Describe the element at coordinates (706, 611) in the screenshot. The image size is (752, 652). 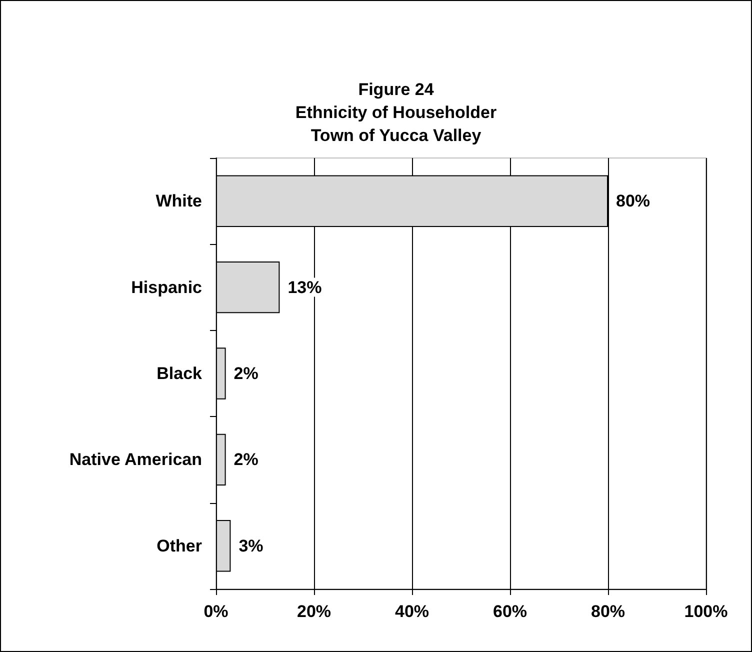
I see `x-tick-label: 100%` at that location.